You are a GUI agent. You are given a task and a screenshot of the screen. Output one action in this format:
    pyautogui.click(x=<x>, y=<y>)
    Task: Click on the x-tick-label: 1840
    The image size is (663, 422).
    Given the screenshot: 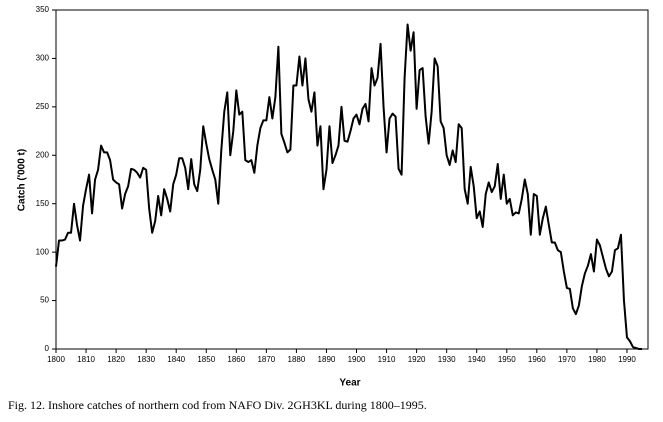 What is the action you would take?
    pyautogui.click(x=176, y=359)
    